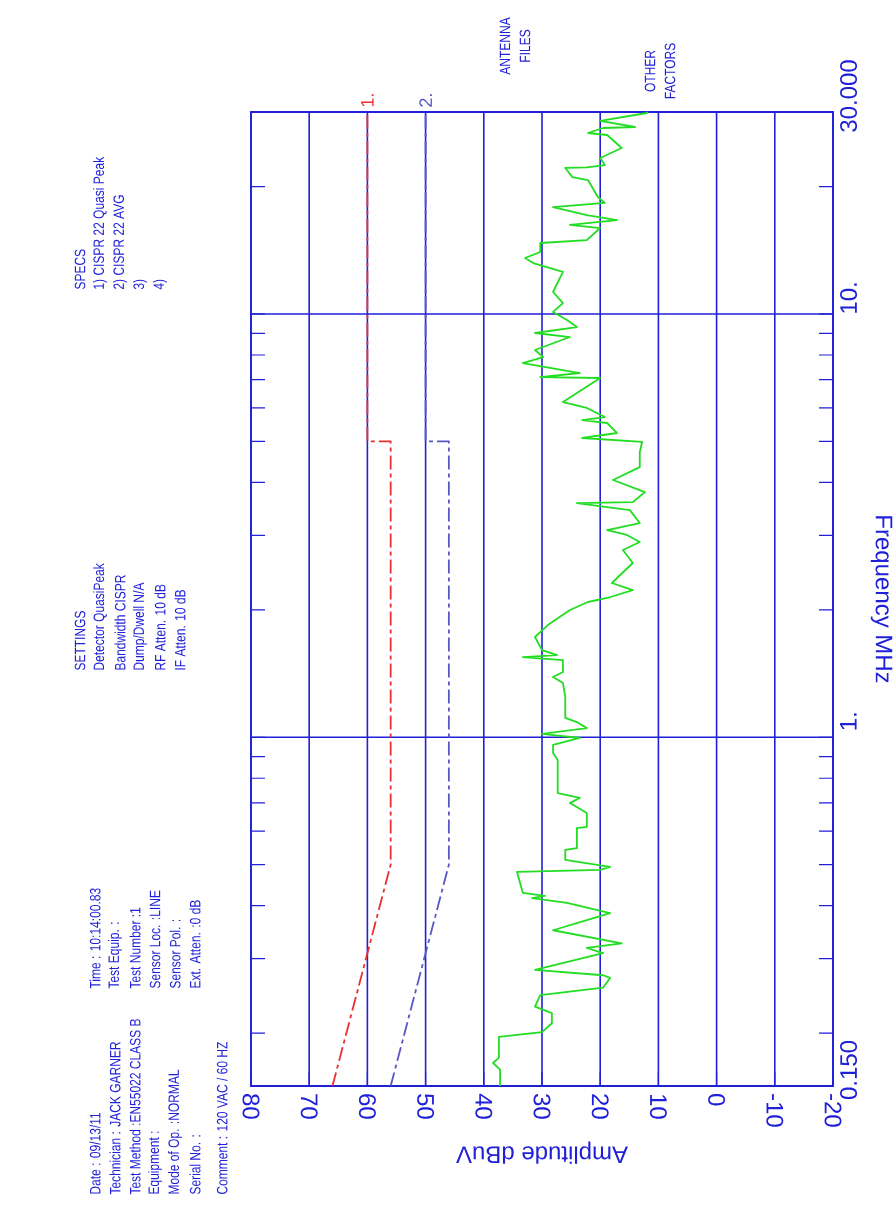  Describe the element at coordinates (80, 641) in the screenshot. I see `text: SETTINGS` at that location.